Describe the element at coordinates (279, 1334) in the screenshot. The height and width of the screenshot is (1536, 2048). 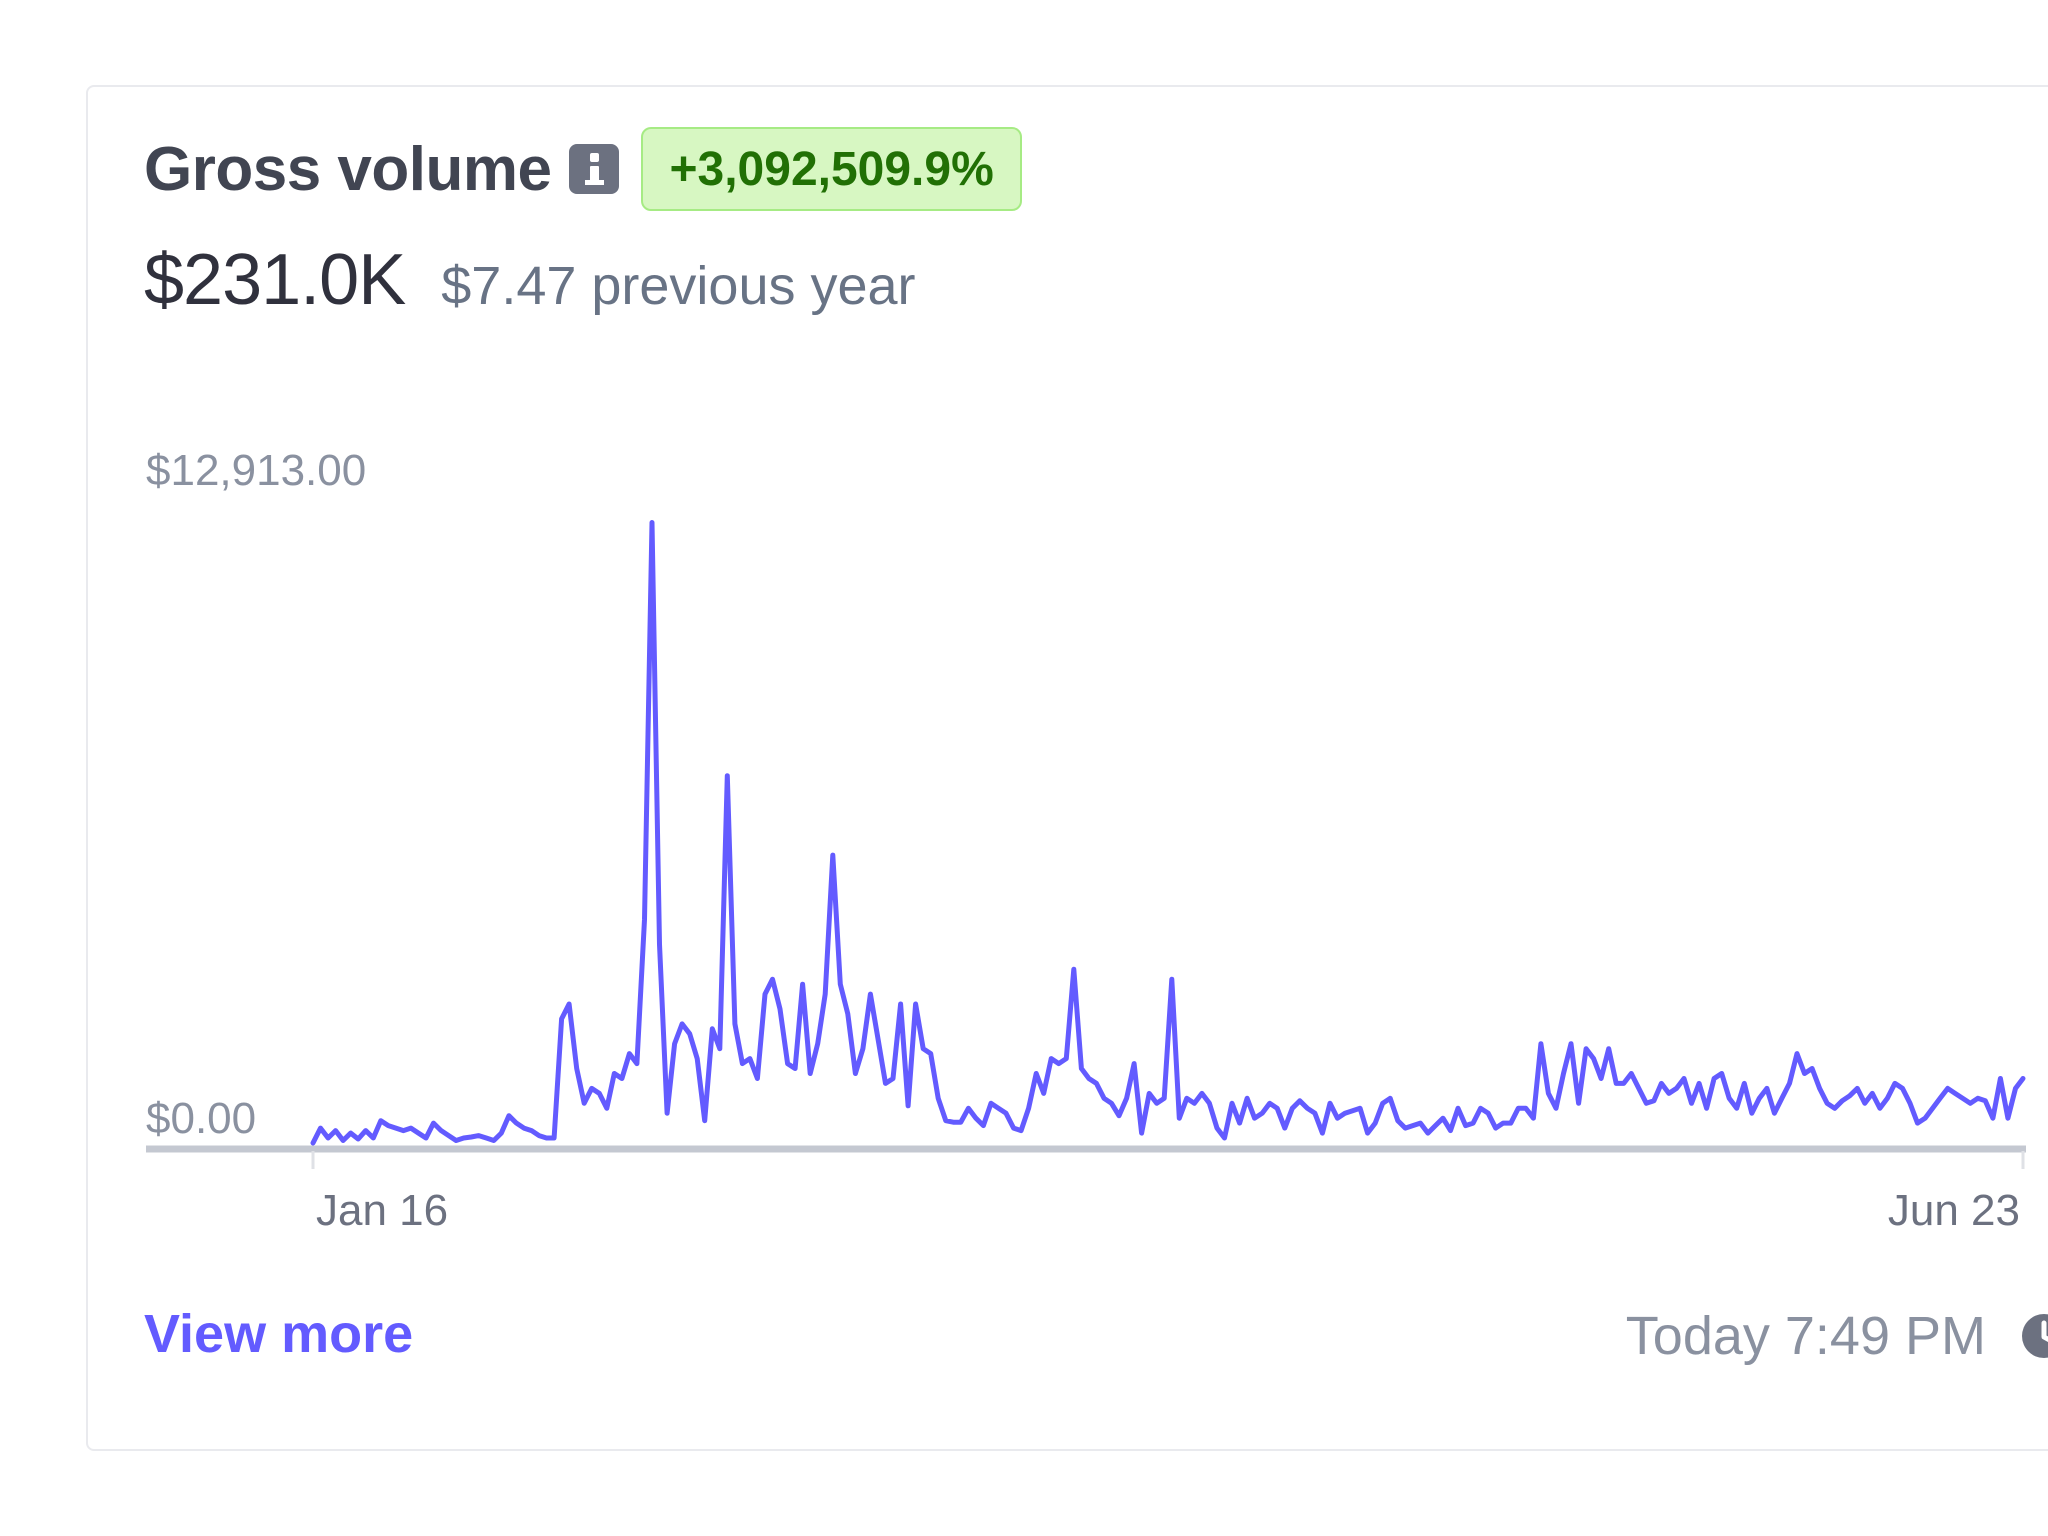
I see `view-more-link: View more` at that location.